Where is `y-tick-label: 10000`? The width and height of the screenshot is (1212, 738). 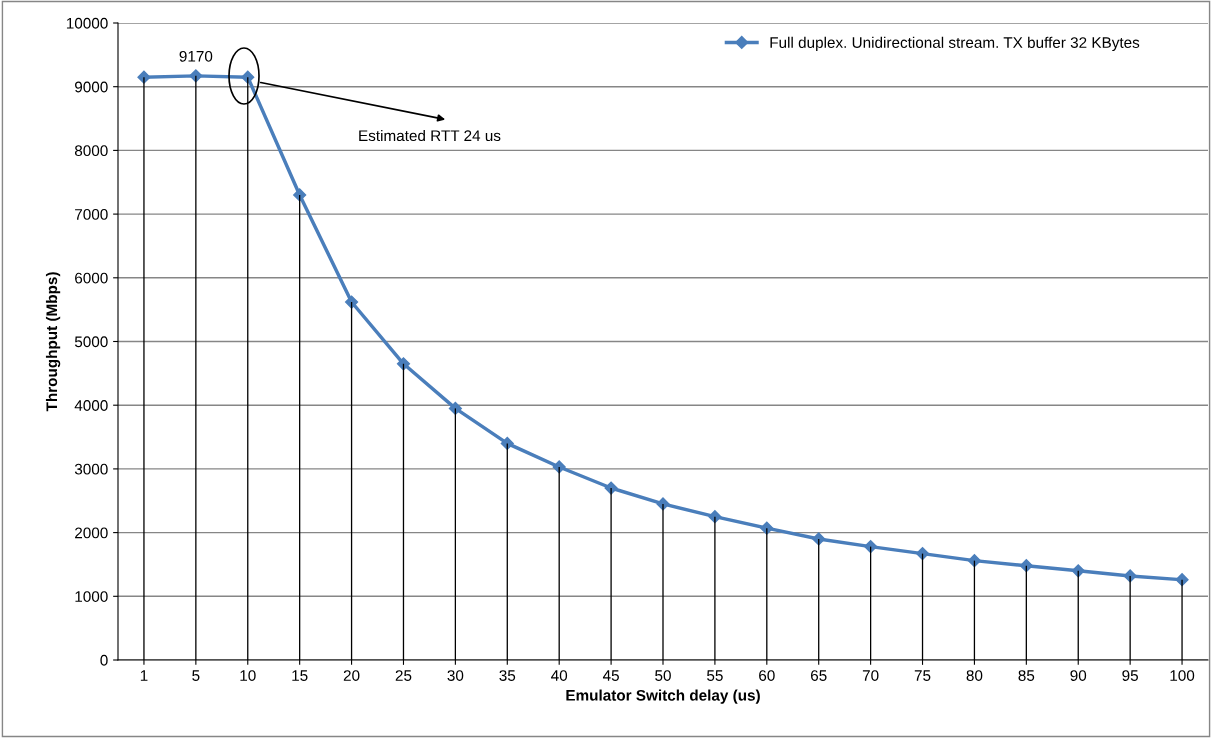
y-tick-label: 10000 is located at coordinates (87, 23).